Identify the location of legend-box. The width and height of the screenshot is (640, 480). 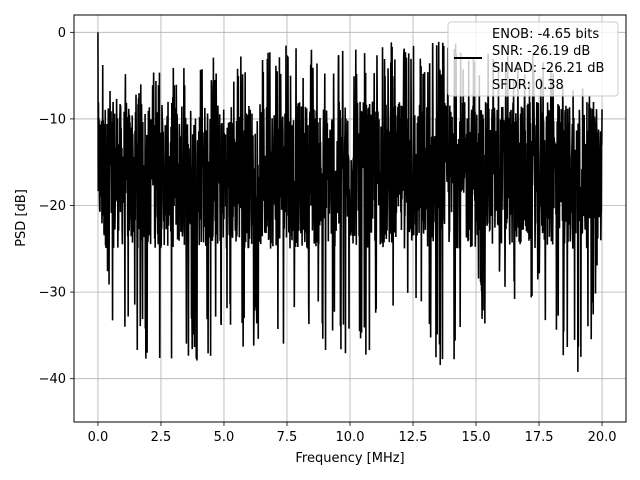
(533, 59).